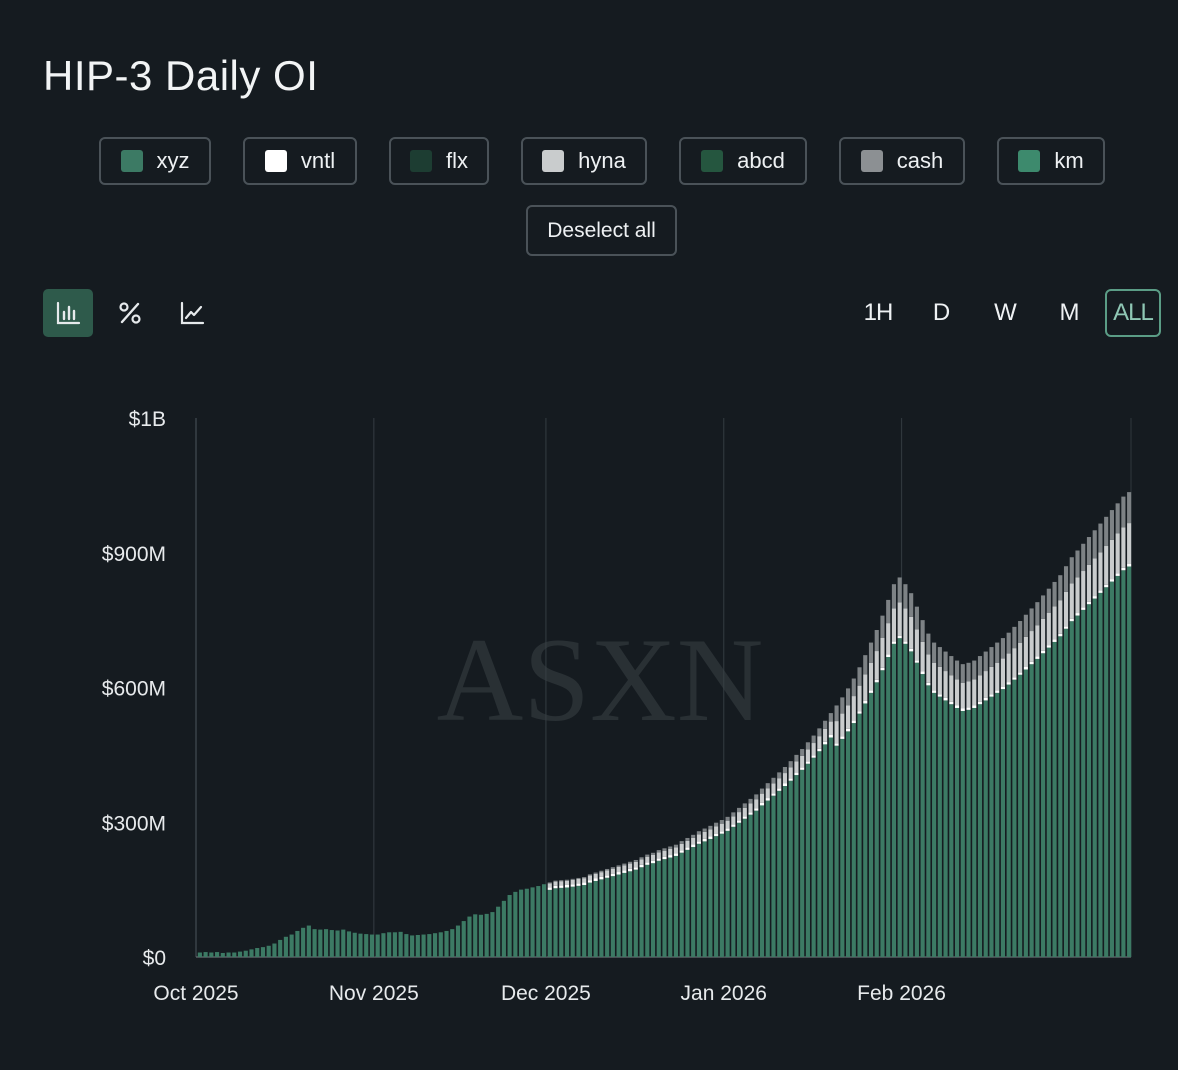 Image resolution: width=1178 pixels, height=1070 pixels. What do you see at coordinates (743, 161) in the screenshot?
I see `legend-item-abcd: abcd` at bounding box center [743, 161].